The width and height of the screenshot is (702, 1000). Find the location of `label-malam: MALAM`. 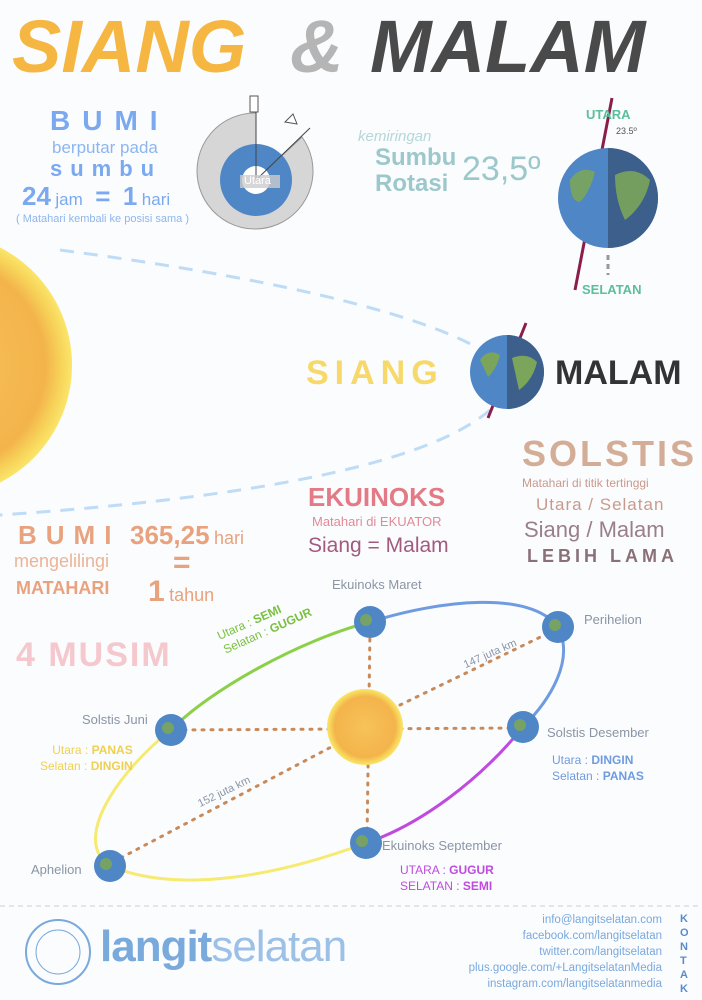

label-malam: MALAM is located at coordinates (618, 373).